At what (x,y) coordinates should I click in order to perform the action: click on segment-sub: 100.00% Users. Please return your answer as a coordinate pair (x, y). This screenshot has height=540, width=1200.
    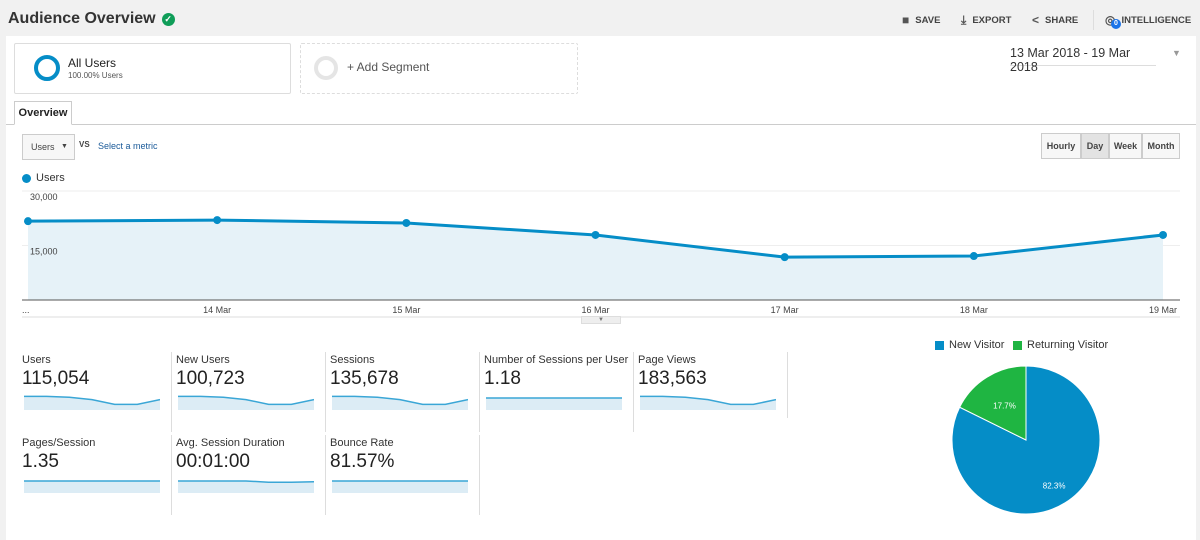
    Looking at the image, I should click on (95, 75).